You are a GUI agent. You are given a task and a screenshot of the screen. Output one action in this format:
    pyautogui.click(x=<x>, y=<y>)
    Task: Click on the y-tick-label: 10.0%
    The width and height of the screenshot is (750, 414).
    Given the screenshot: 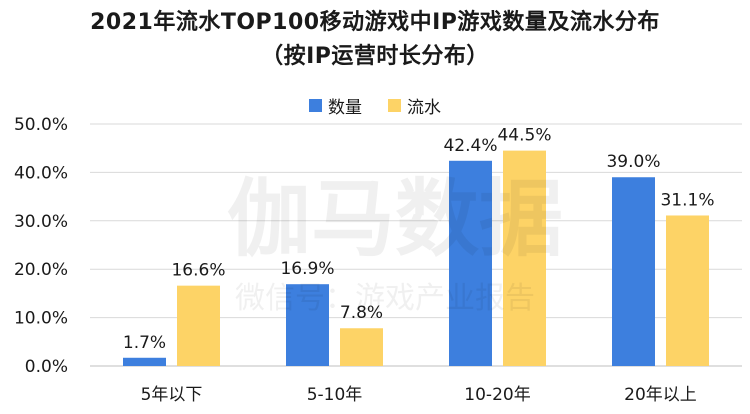 What is the action you would take?
    pyautogui.click(x=41, y=319)
    